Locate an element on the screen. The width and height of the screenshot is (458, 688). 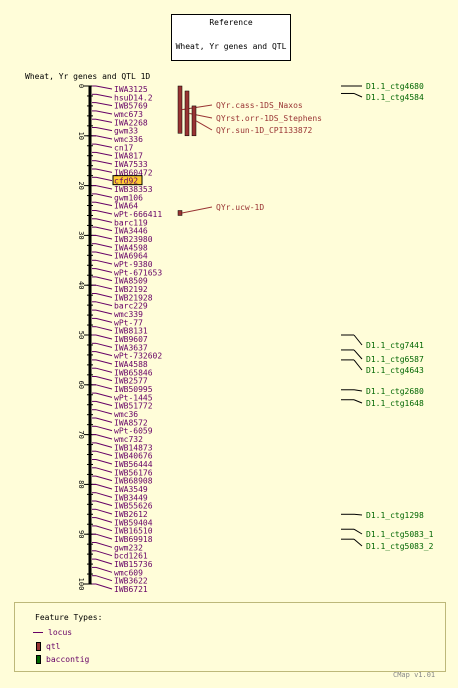
baccontig-feature: D1.1_ctg6587 is located at coordinates (382, 356).